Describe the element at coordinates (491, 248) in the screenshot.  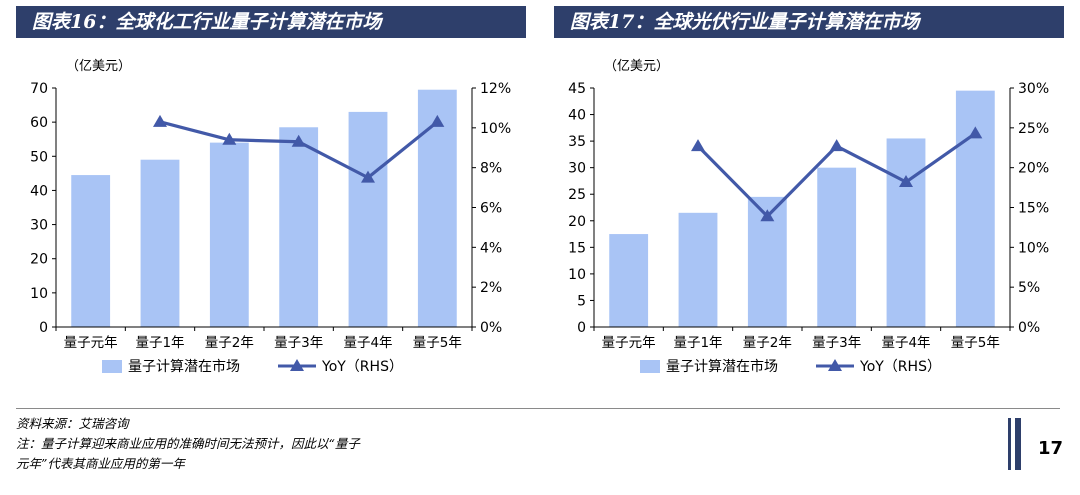
I see `y2-tick-label: 4%` at that location.